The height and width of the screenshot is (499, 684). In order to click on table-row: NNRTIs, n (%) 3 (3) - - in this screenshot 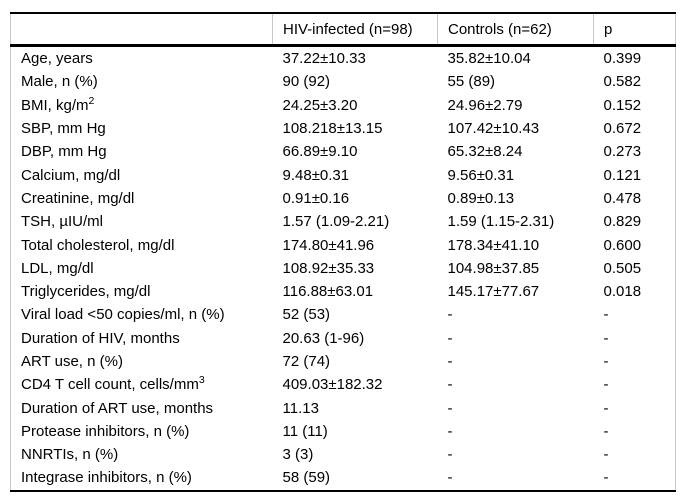, I will do `click(343, 455)`.